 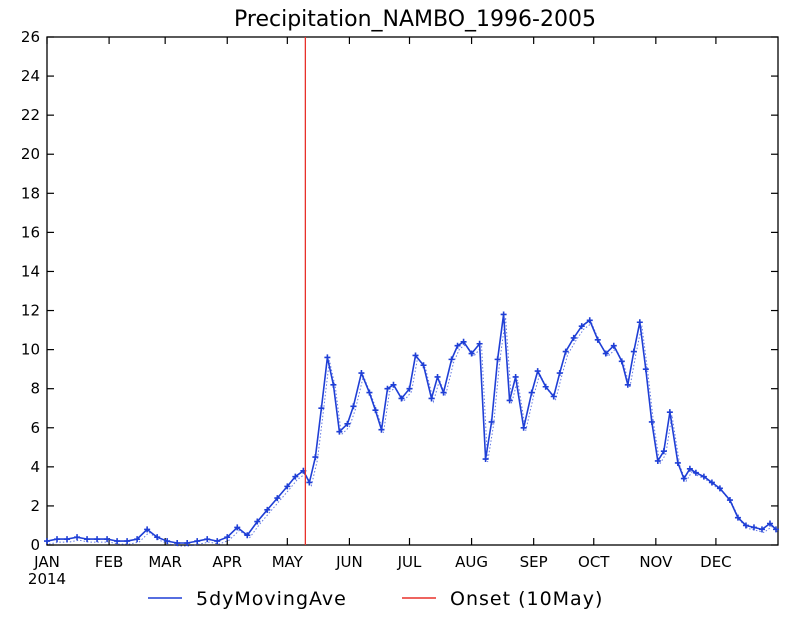 I want to click on y-tick-label: 24, so click(x=30, y=76).